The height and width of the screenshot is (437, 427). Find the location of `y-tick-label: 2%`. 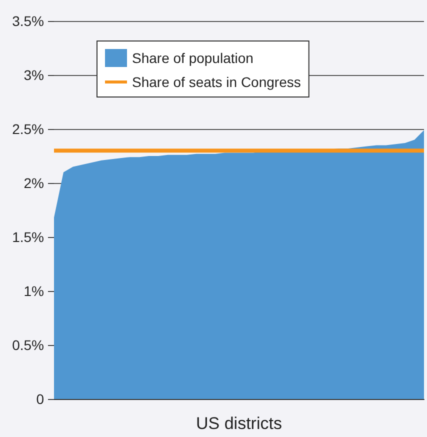

y-tick-label: 2% is located at coordinates (34, 183).